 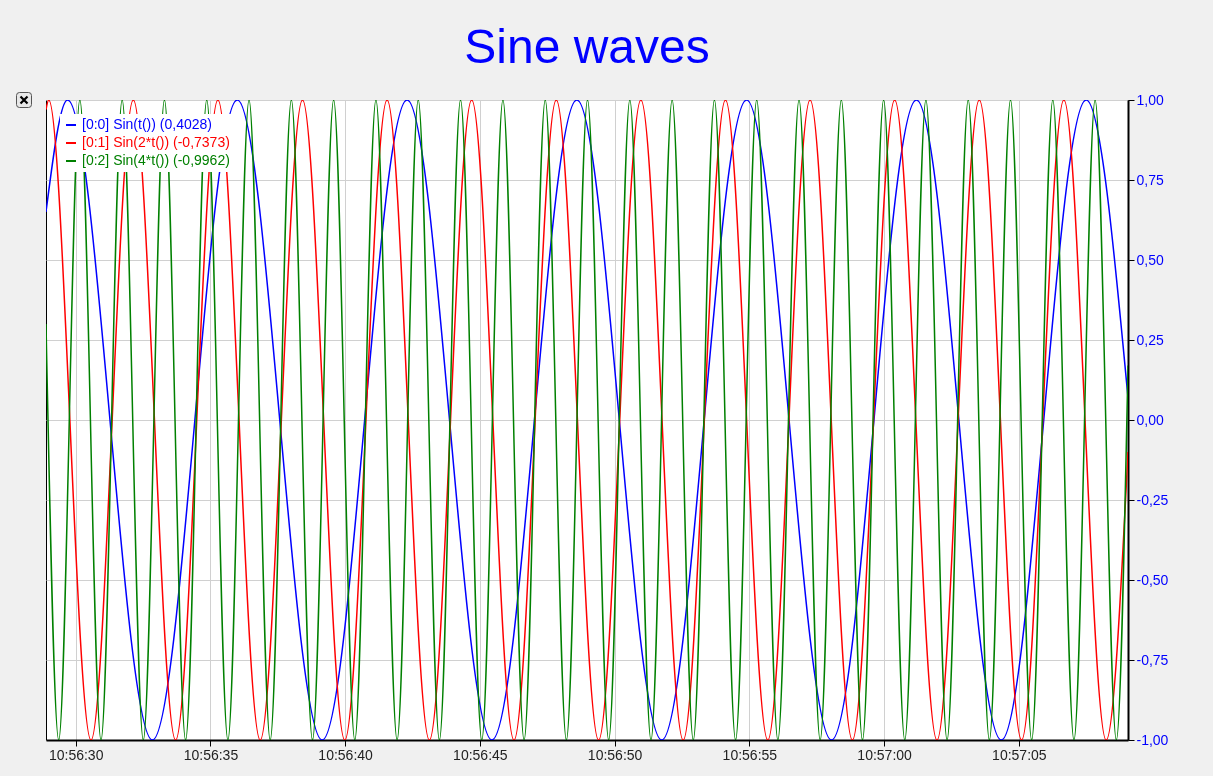 What do you see at coordinates (1150, 99) in the screenshot?
I see `y-tick-label: 1,00` at bounding box center [1150, 99].